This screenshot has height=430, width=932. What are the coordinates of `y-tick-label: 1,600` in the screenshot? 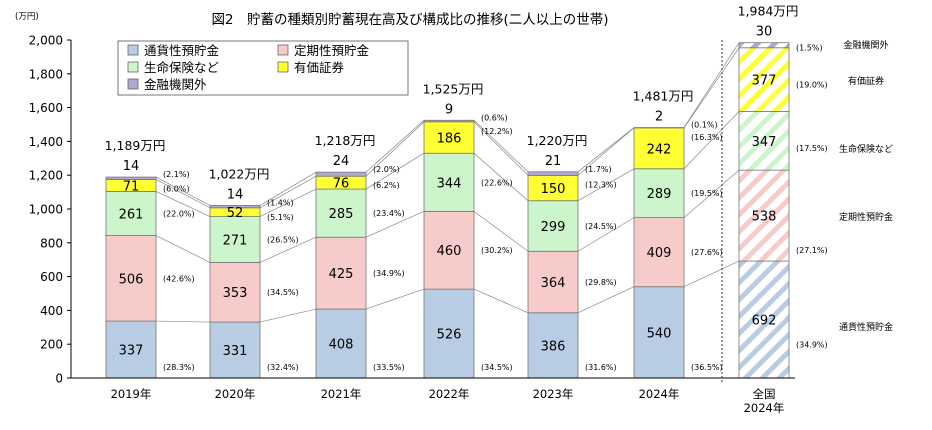 It's located at (46, 108).